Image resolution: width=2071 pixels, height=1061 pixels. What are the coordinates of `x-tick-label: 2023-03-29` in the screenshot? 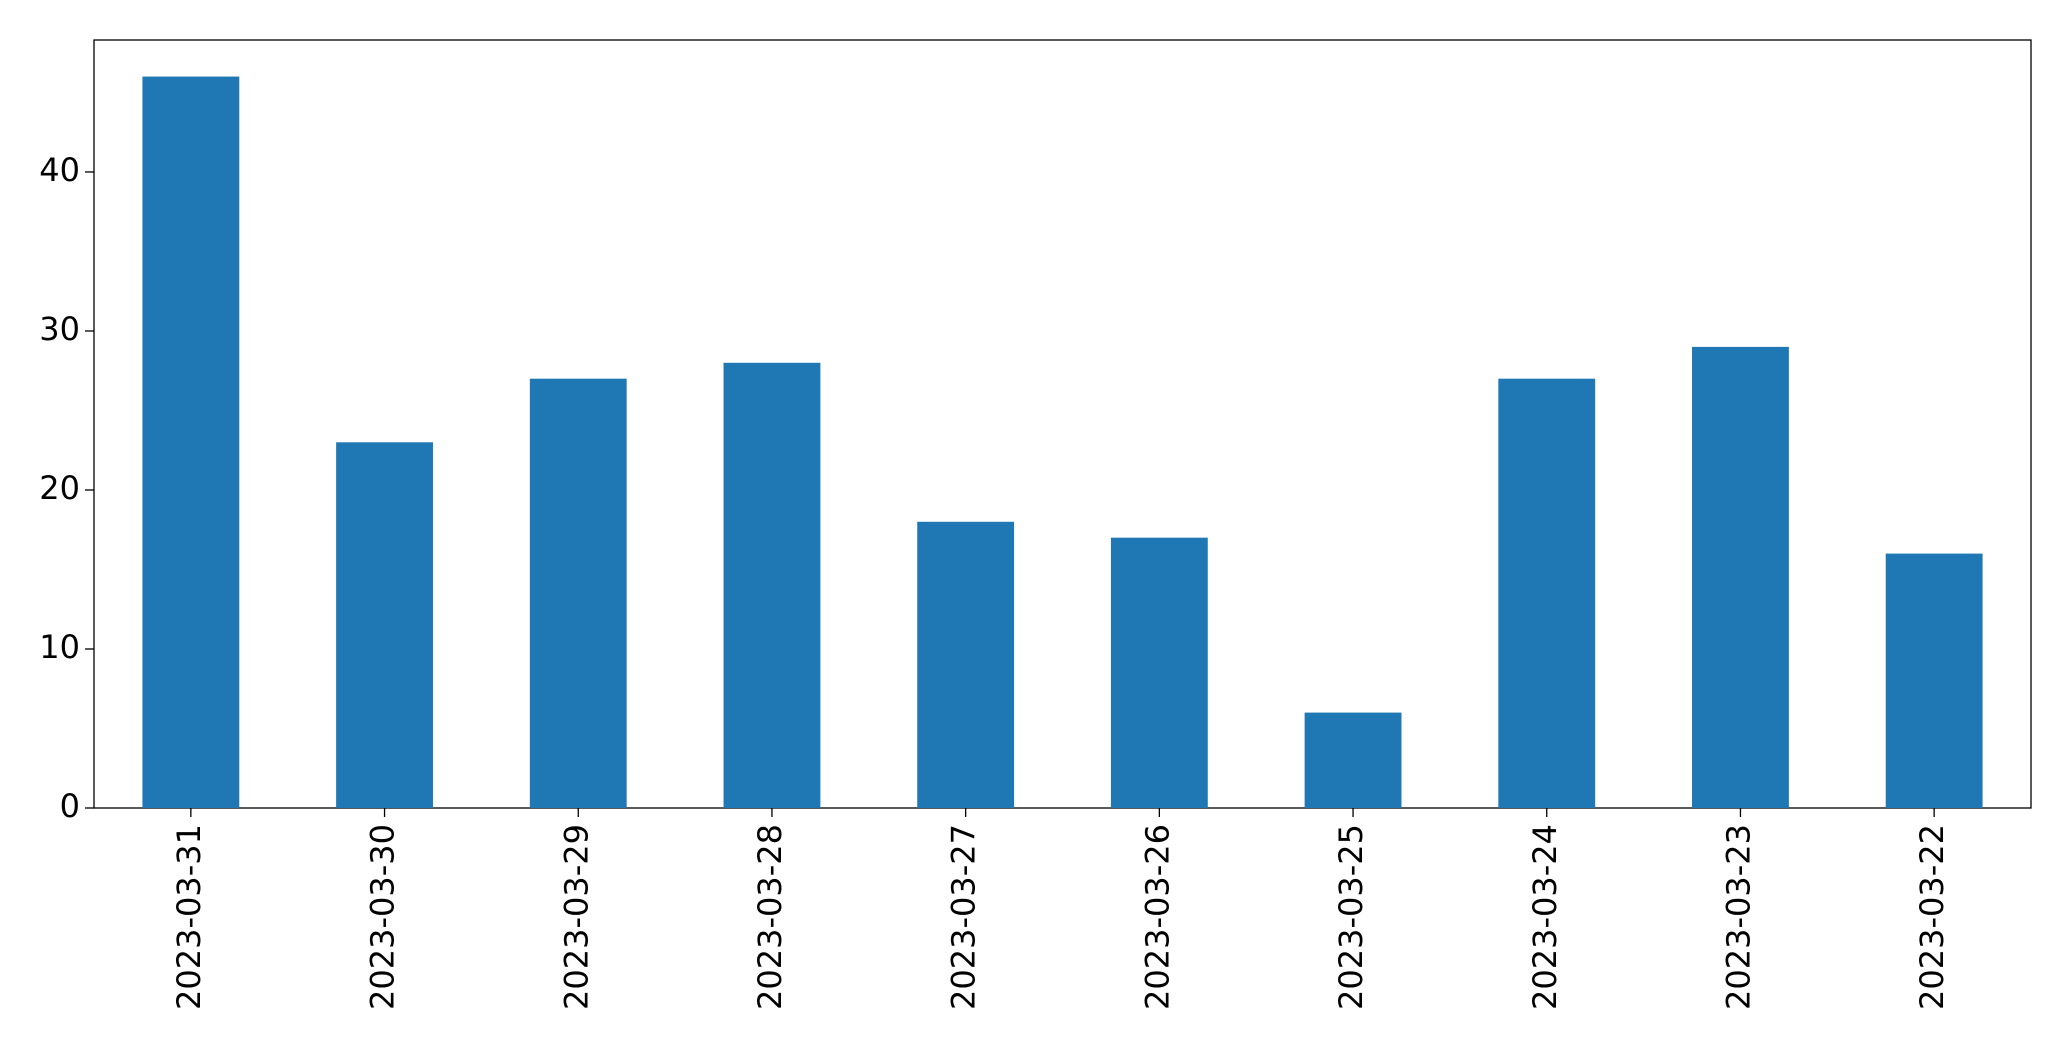 It's located at (576, 917).